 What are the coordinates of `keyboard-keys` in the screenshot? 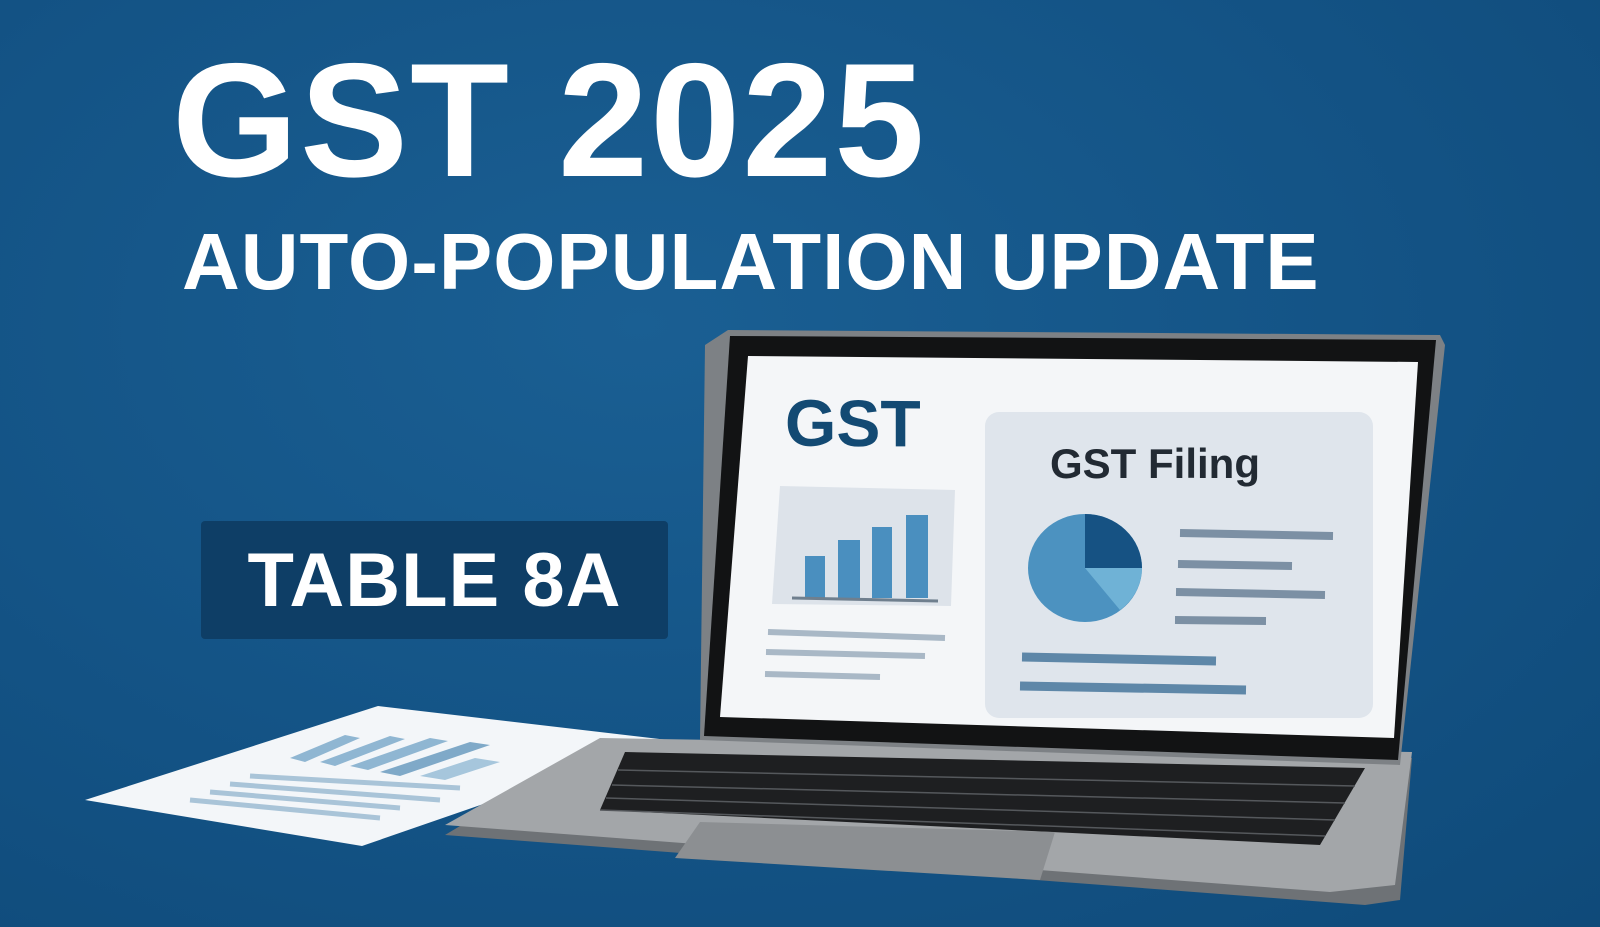 It's located at (977, 803).